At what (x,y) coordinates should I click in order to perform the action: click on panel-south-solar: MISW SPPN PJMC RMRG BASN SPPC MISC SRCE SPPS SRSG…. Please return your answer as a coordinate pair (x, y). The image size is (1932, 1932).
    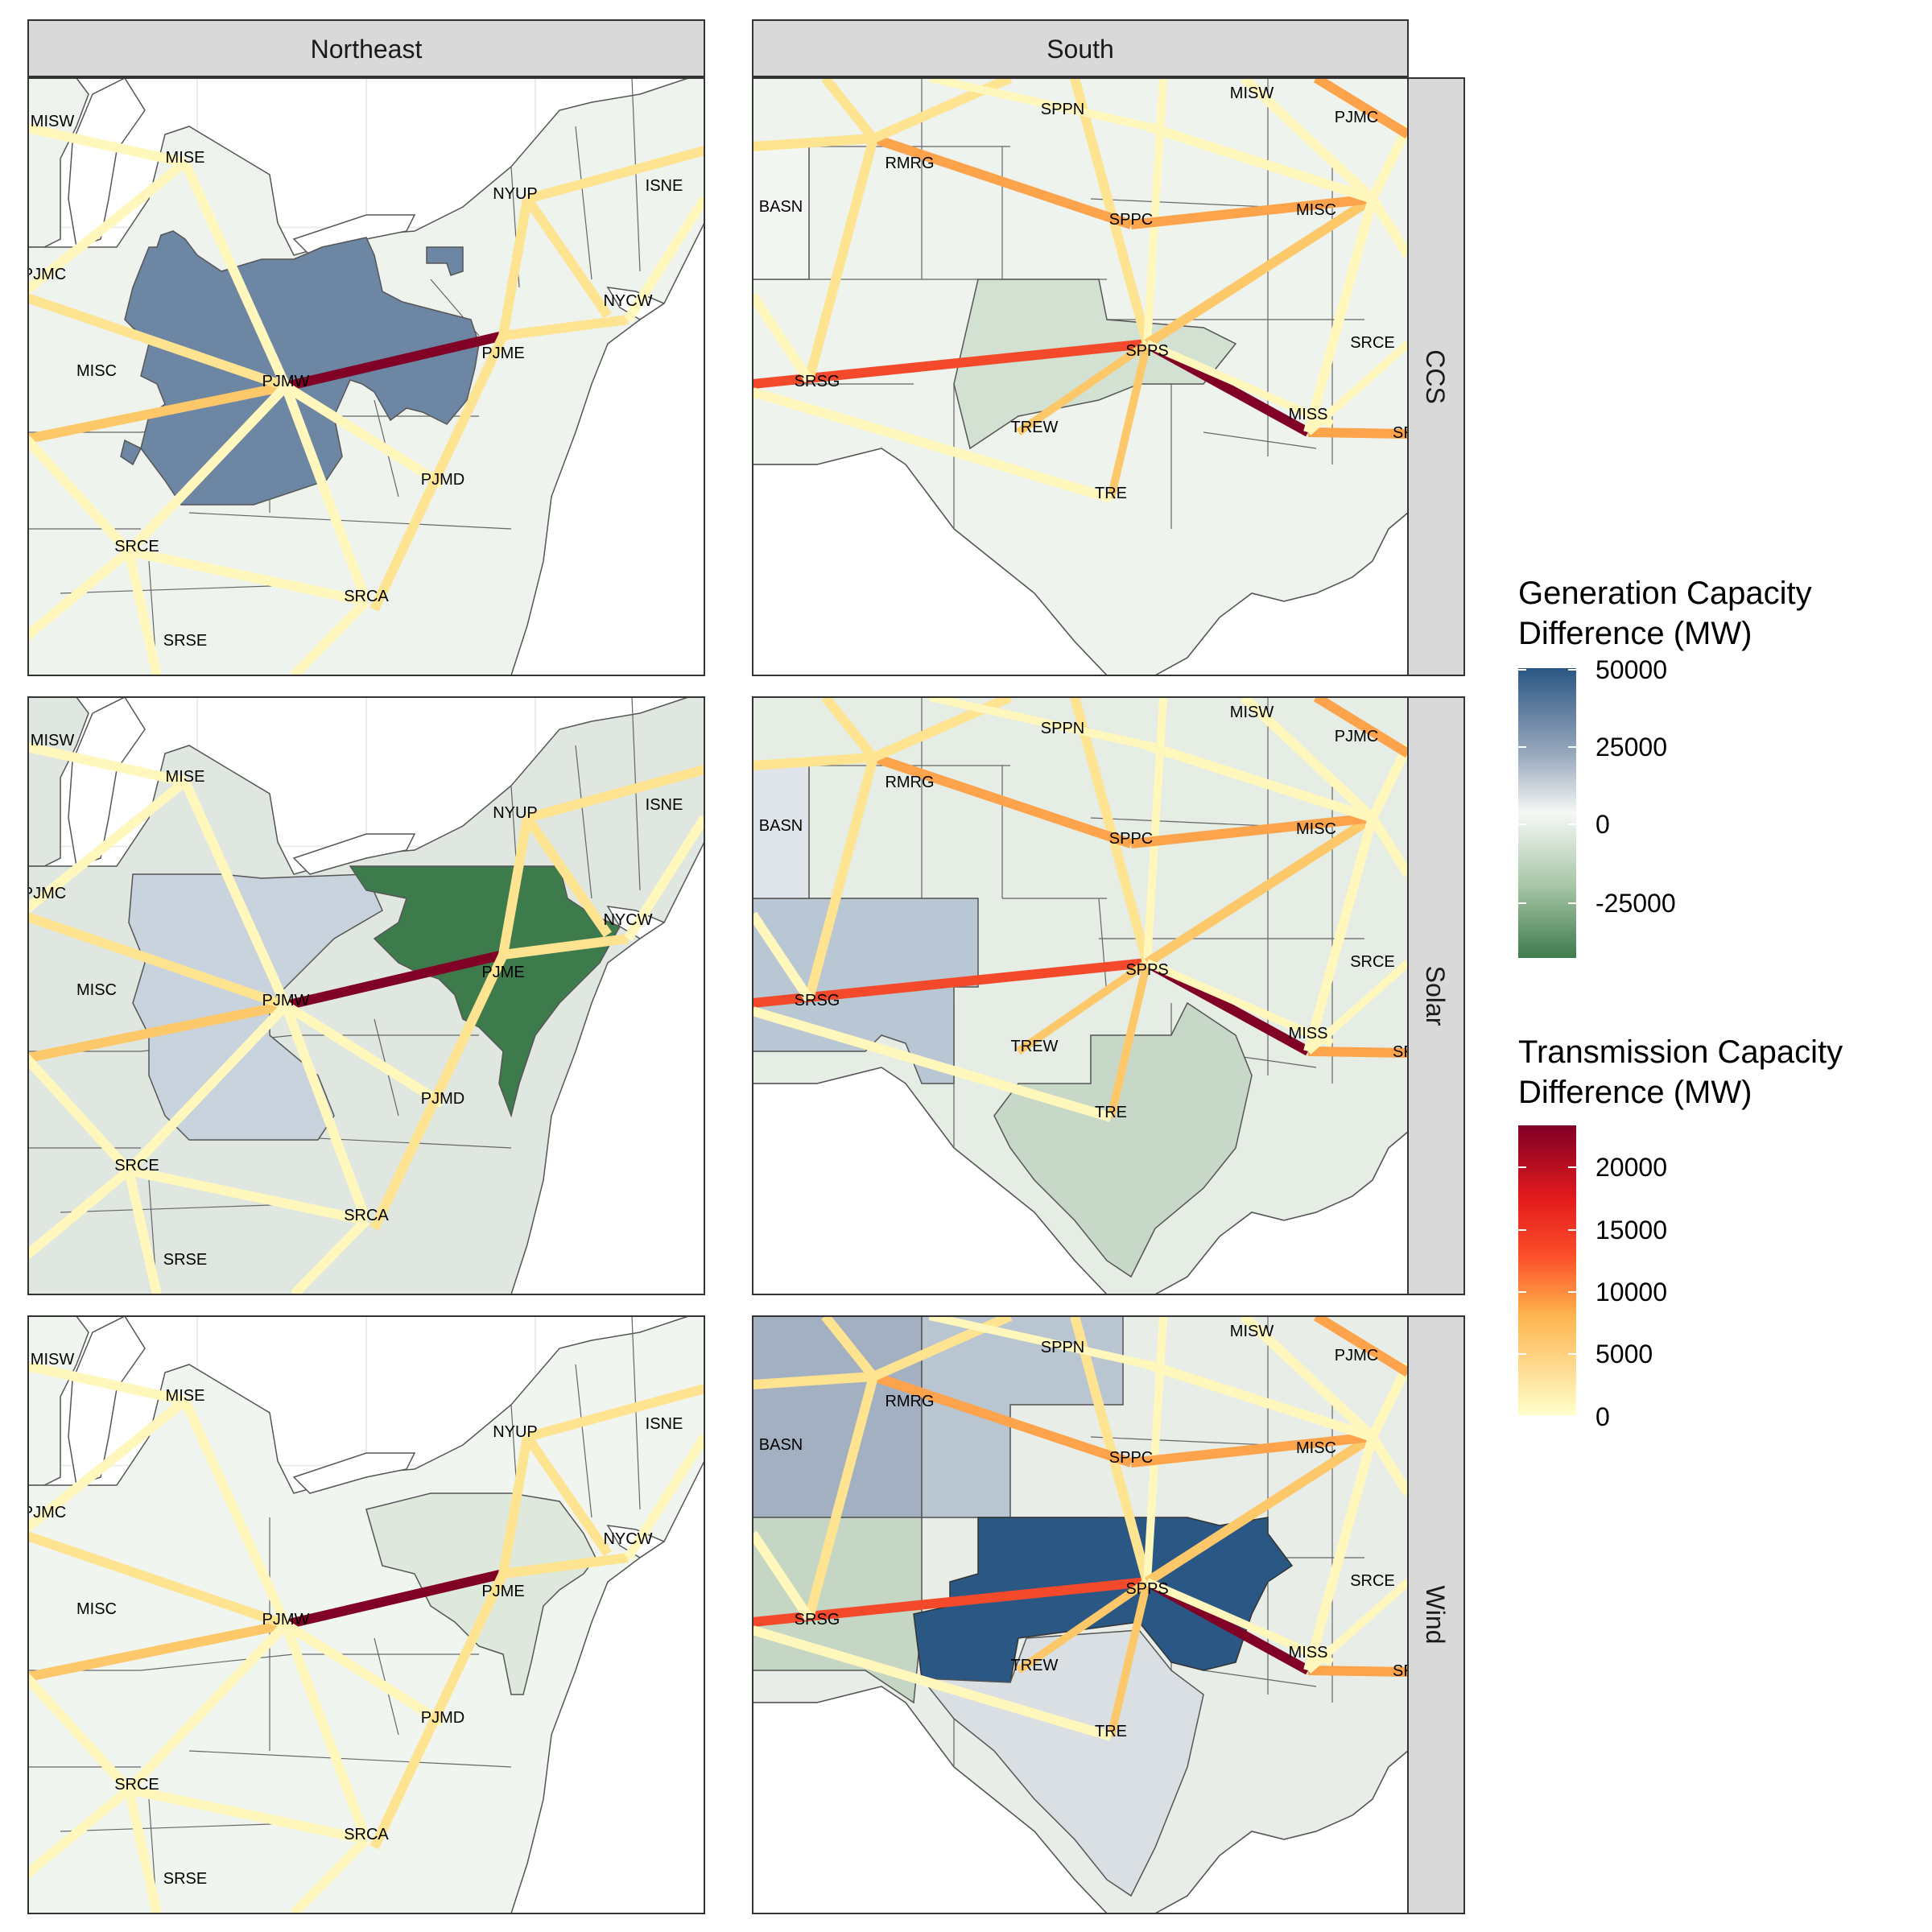
    Looking at the image, I should click on (1089, 995).